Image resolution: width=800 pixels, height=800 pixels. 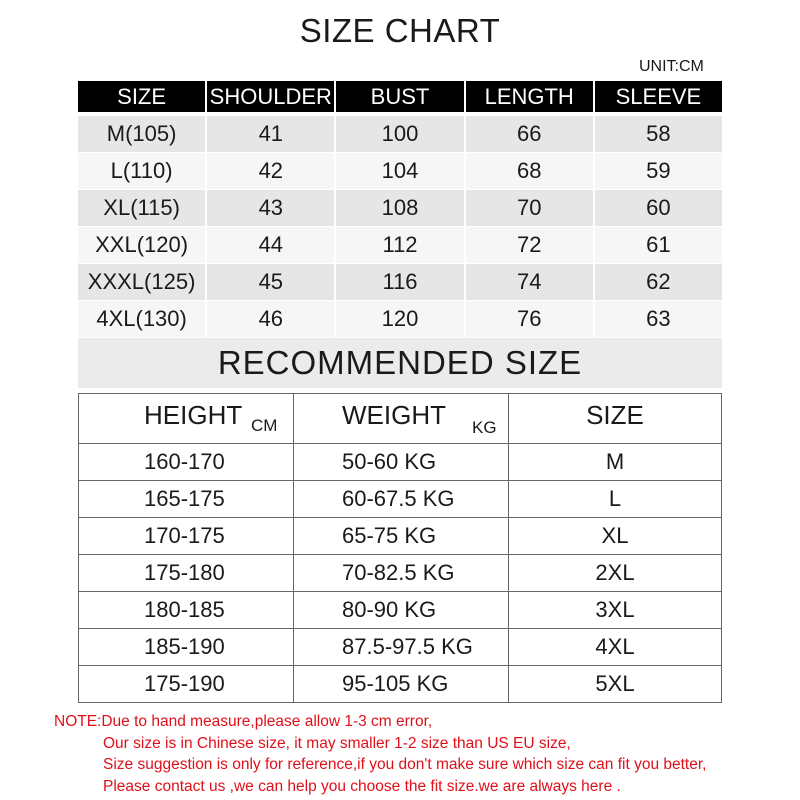 I want to click on table-cell: 112, so click(x=400, y=245).